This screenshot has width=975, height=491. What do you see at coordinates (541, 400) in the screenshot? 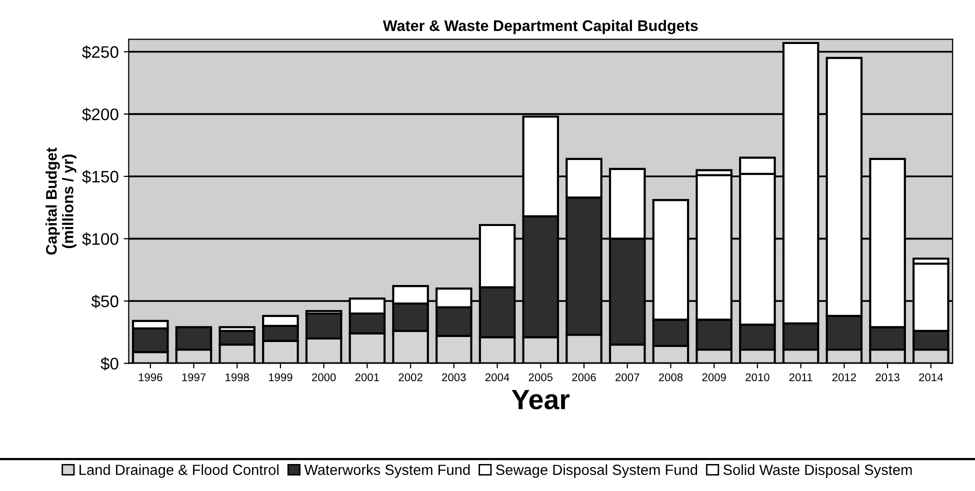
I see `x-axis-title: Year` at bounding box center [541, 400].